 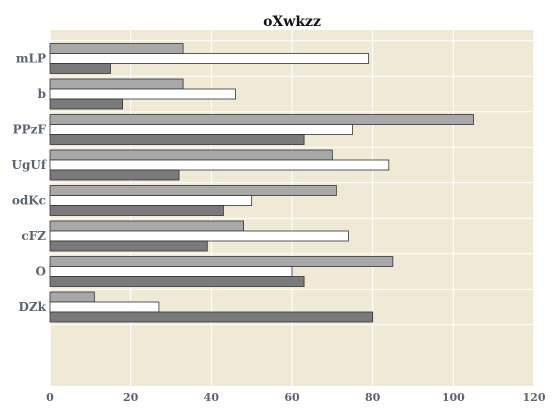 I want to click on x-tick-label: 80, so click(x=373, y=397).